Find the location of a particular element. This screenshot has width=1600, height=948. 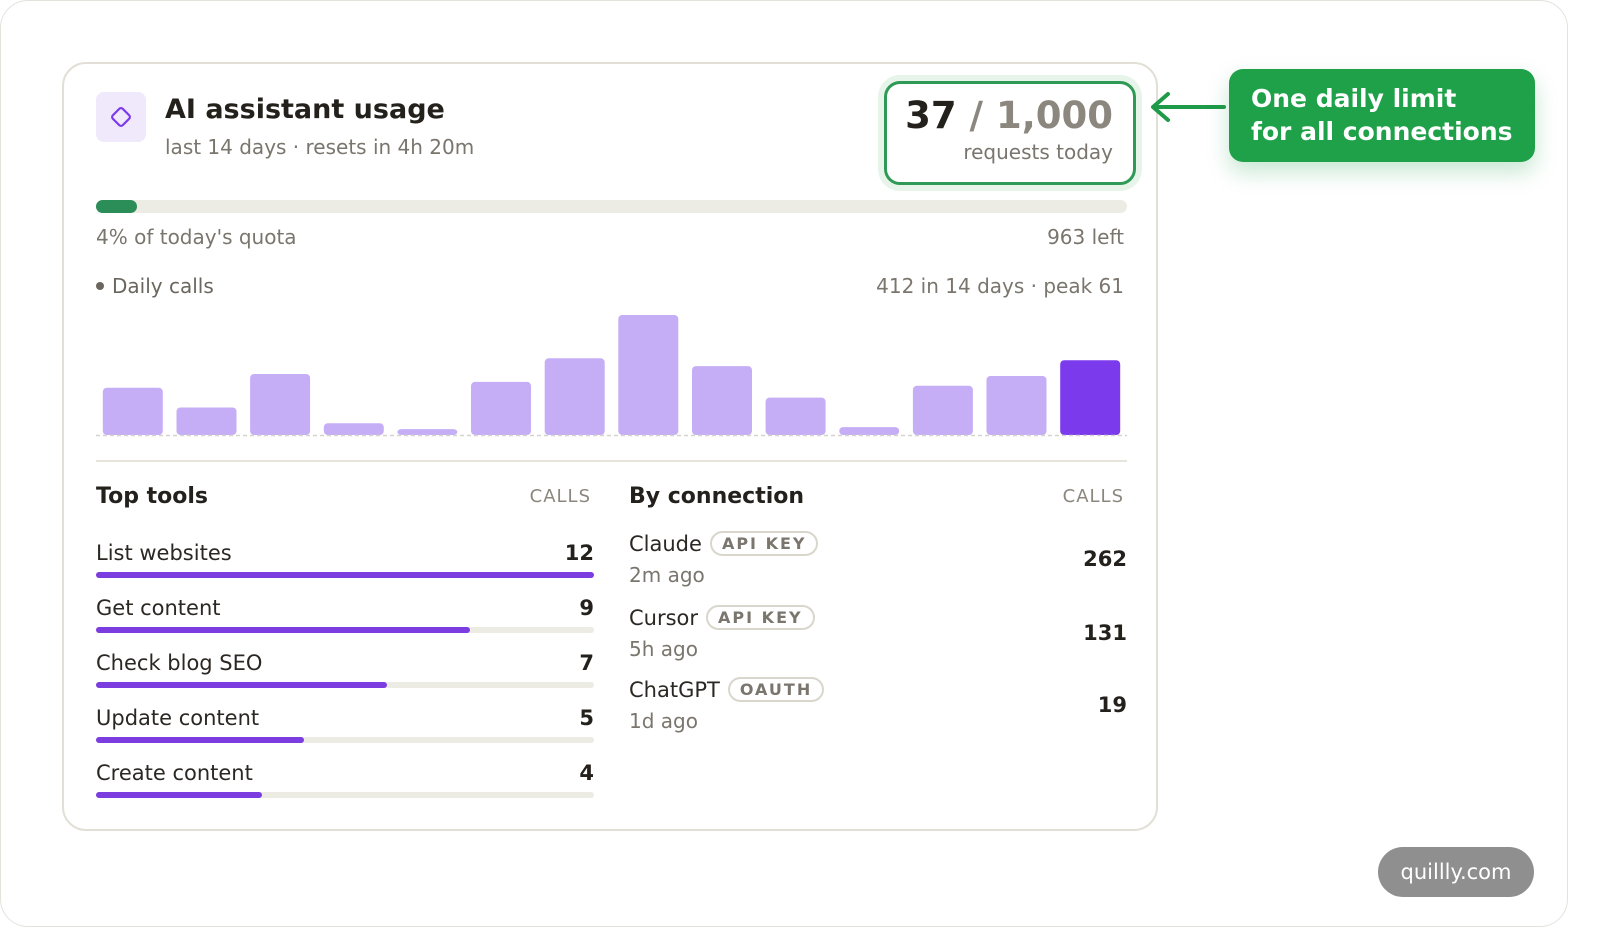

connection-last-used: 1d ago is located at coordinates (663, 721).